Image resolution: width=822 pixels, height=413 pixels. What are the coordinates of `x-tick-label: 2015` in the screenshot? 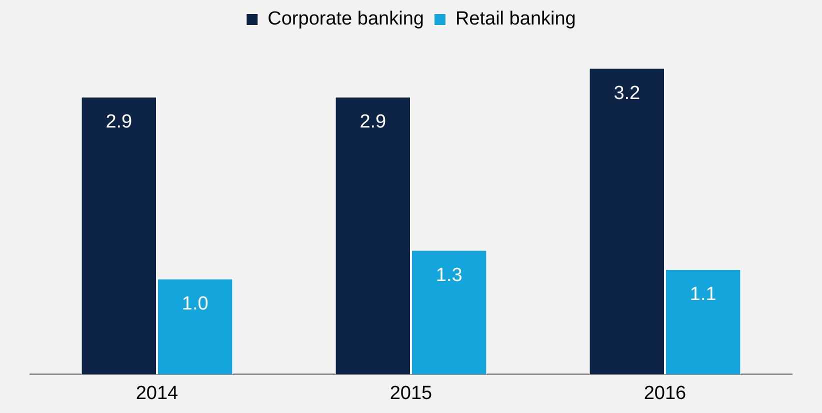 It's located at (411, 393).